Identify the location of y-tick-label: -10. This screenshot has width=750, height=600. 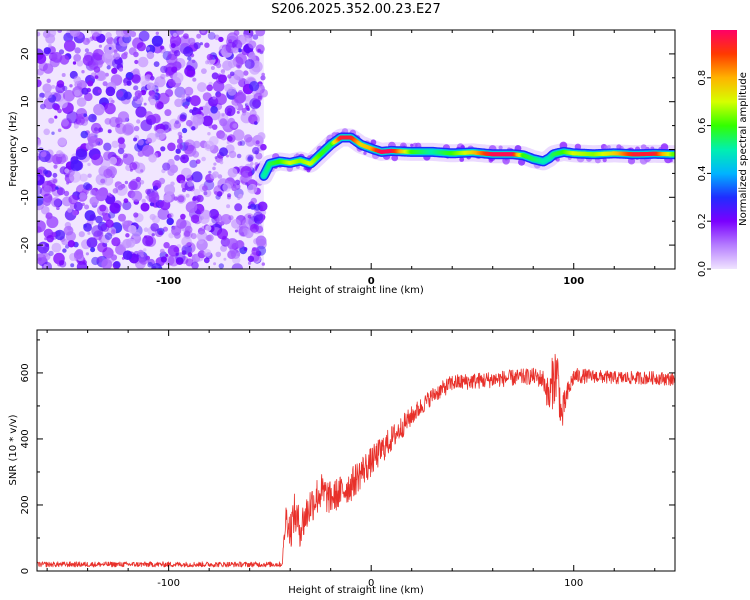
(25, 197).